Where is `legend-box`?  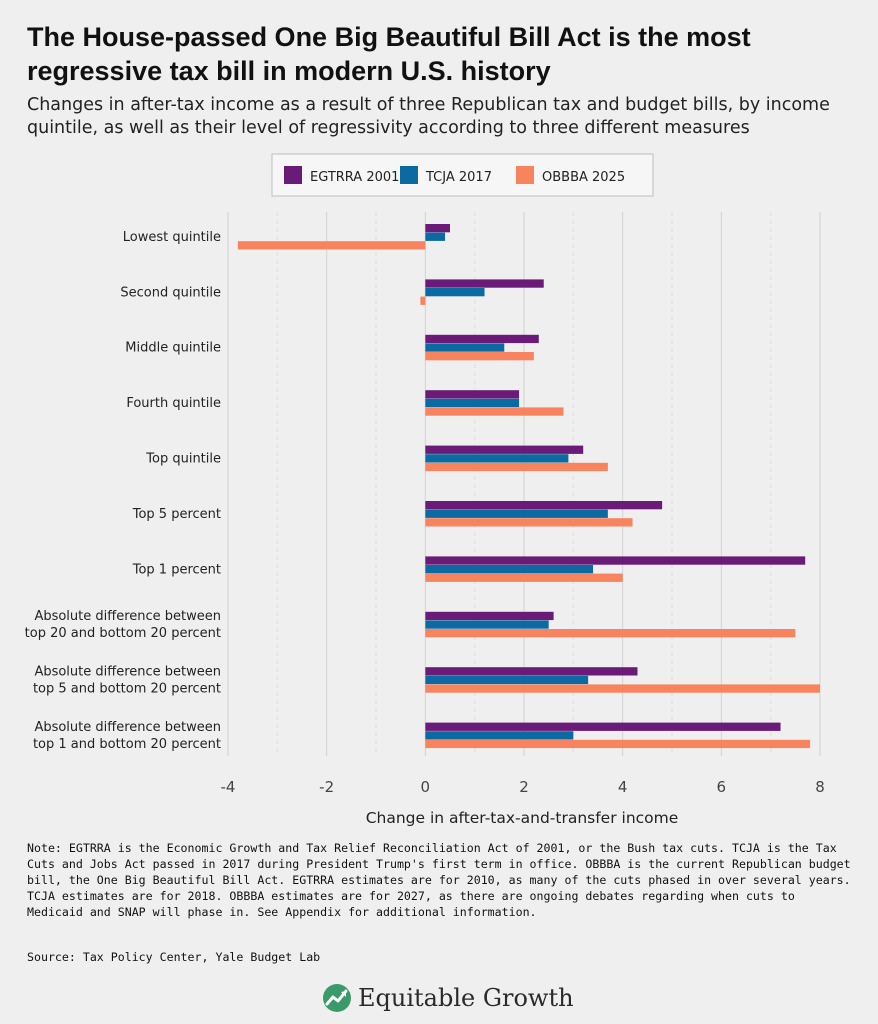 legend-box is located at coordinates (462, 175).